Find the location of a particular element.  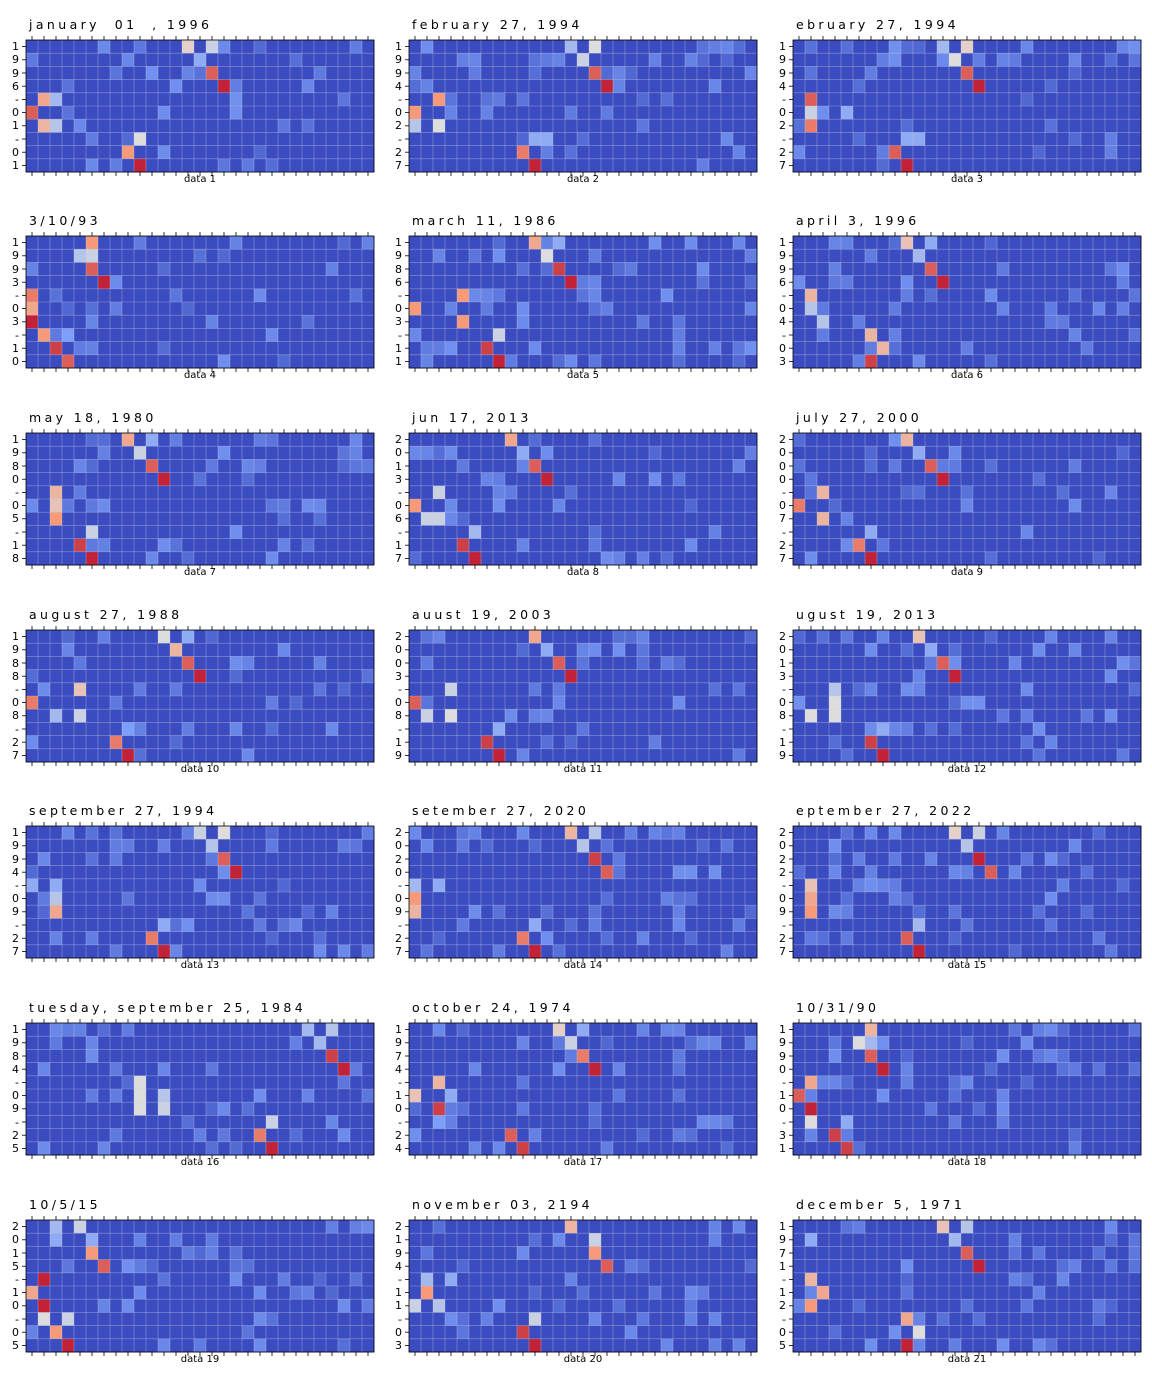

y-tick-label: - is located at coordinates (17, 99).